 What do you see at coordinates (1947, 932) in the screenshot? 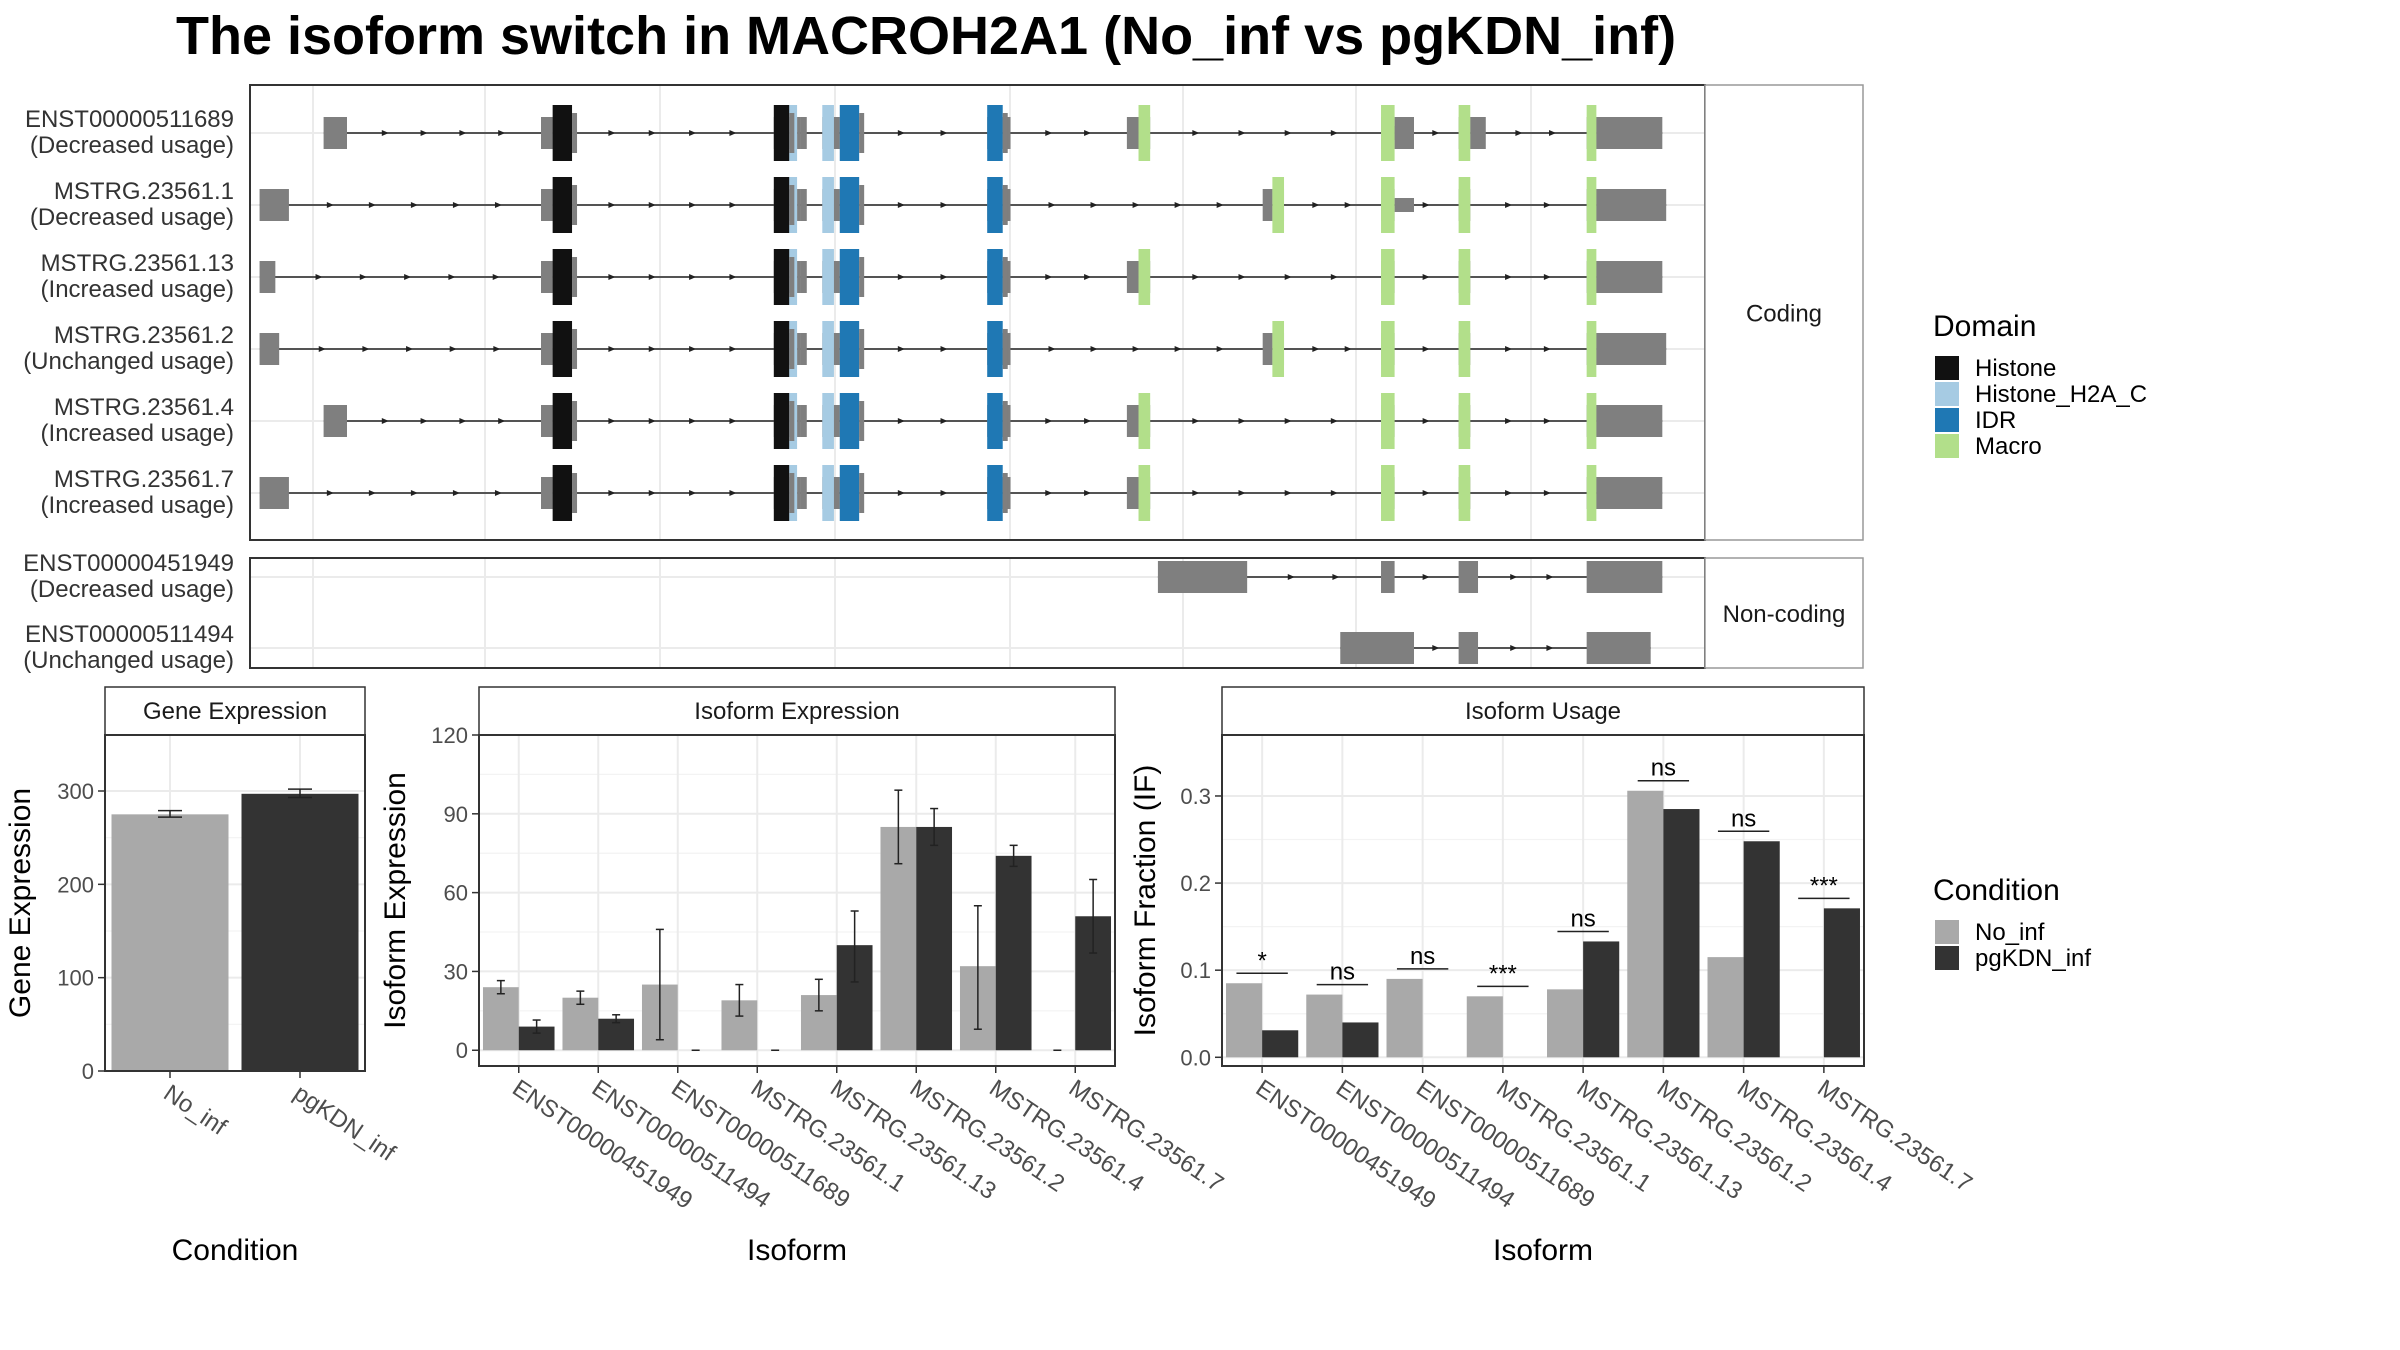
I see `condition-legend-swatch` at bounding box center [1947, 932].